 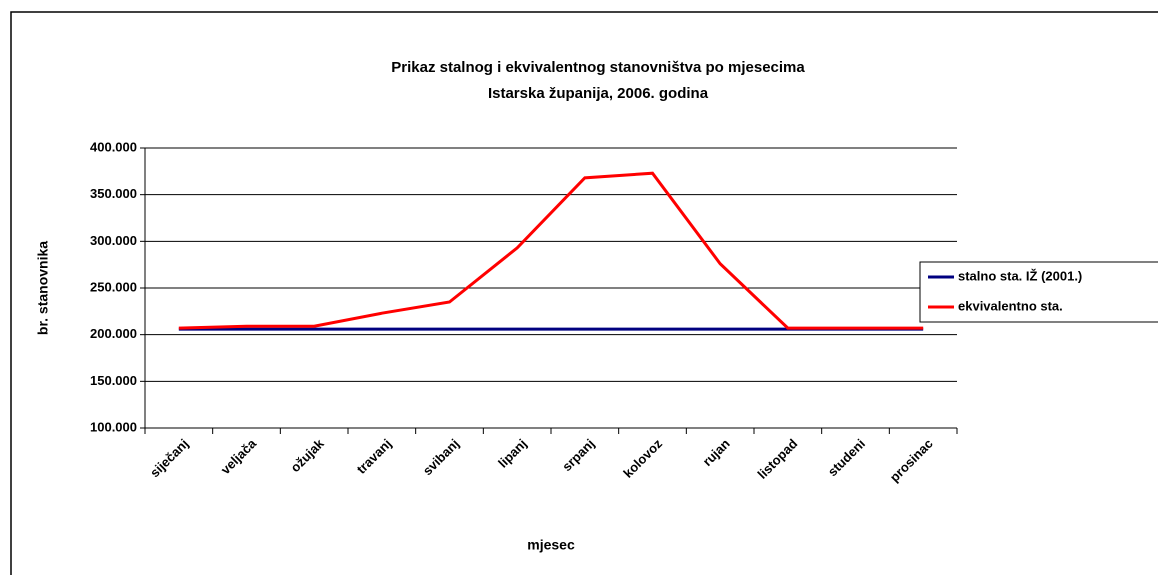 What do you see at coordinates (113, 286) in the screenshot?
I see `y-tick-label: 250.000` at bounding box center [113, 286].